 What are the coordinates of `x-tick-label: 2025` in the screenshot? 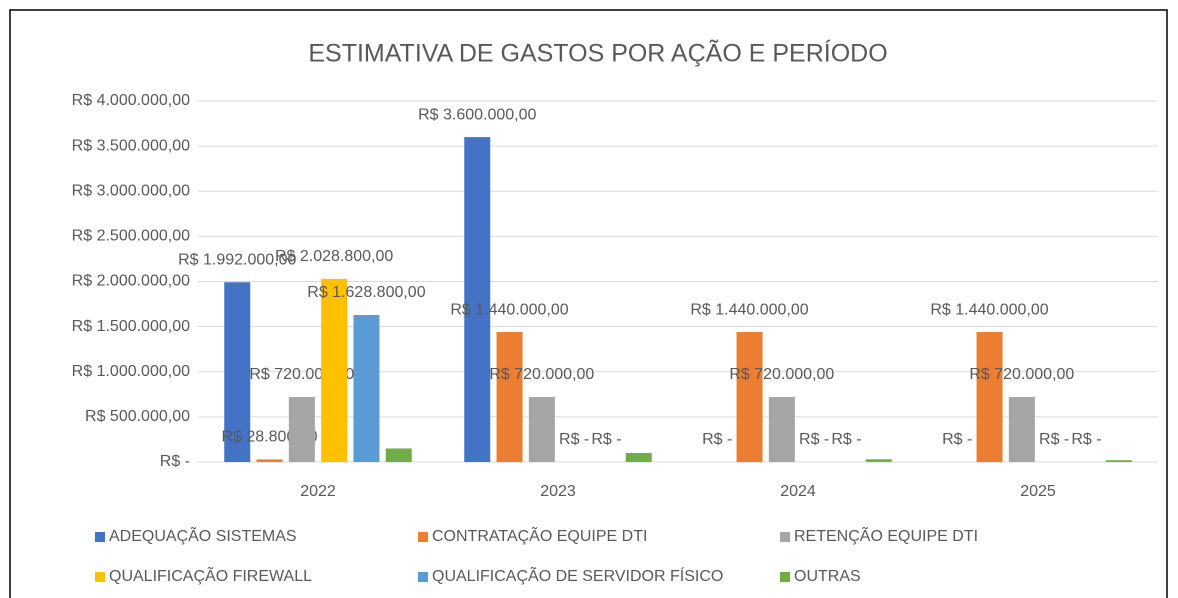 It's located at (1038, 491).